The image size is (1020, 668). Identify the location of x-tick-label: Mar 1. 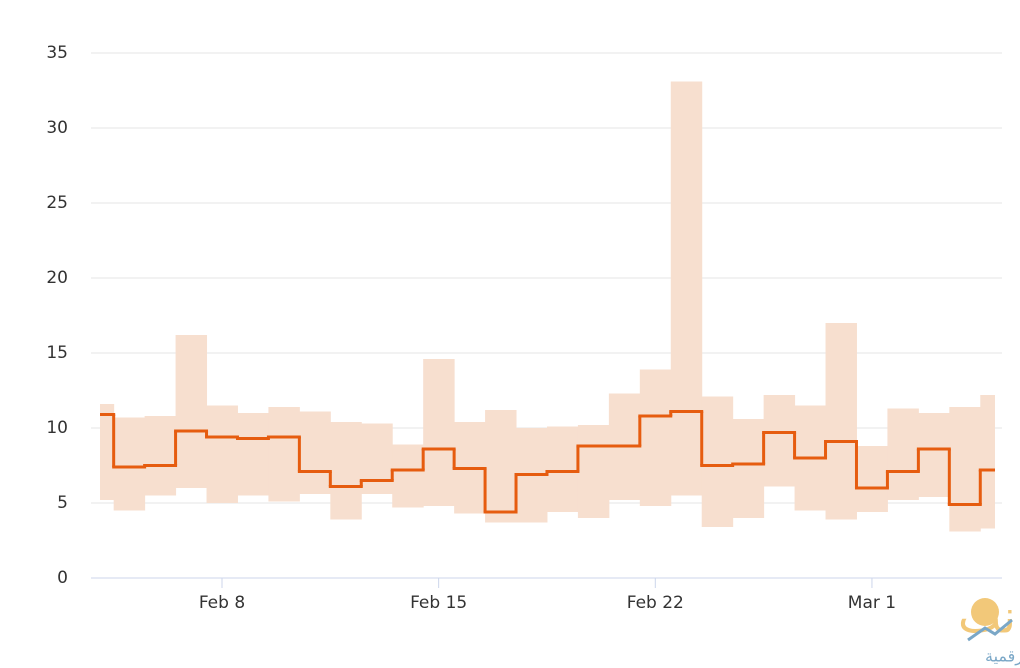
(872, 603).